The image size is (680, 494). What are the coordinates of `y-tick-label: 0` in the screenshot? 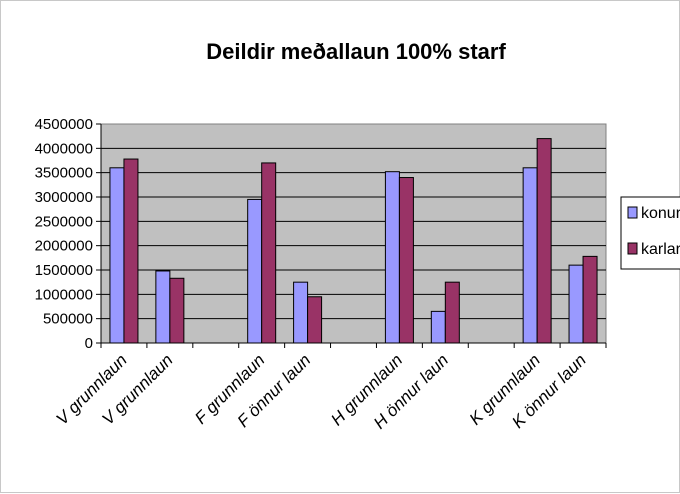 It's located at (89, 343).